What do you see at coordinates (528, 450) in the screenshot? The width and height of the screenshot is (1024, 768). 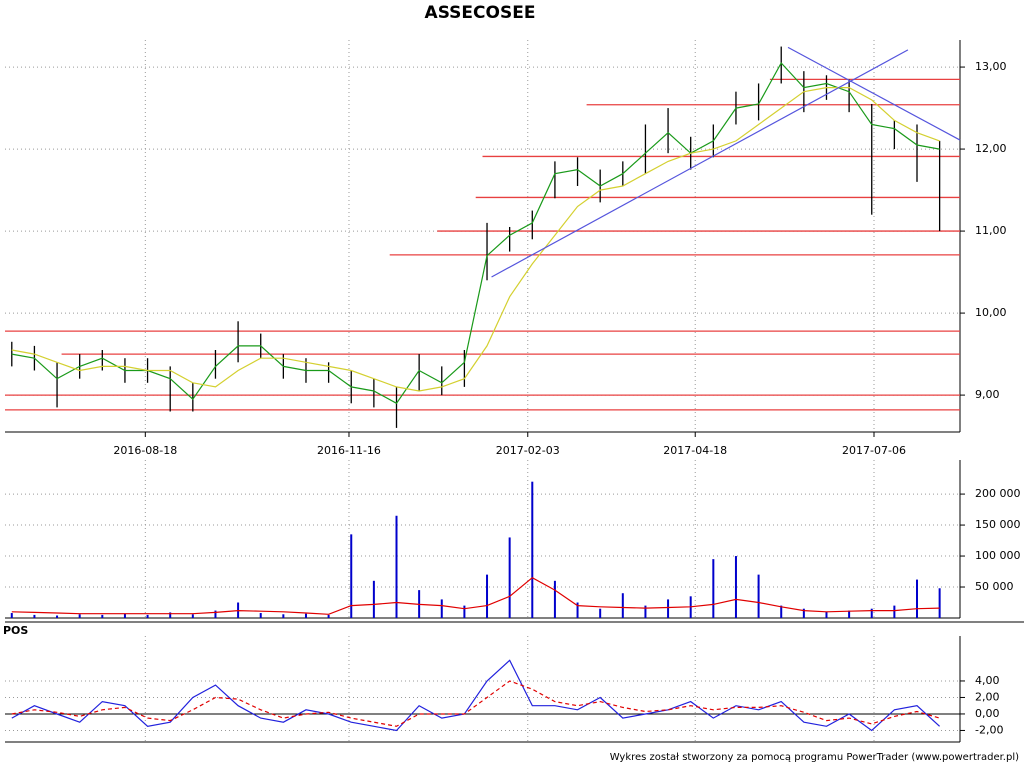 I see `x-tick-label: 2017-02-03` at bounding box center [528, 450].